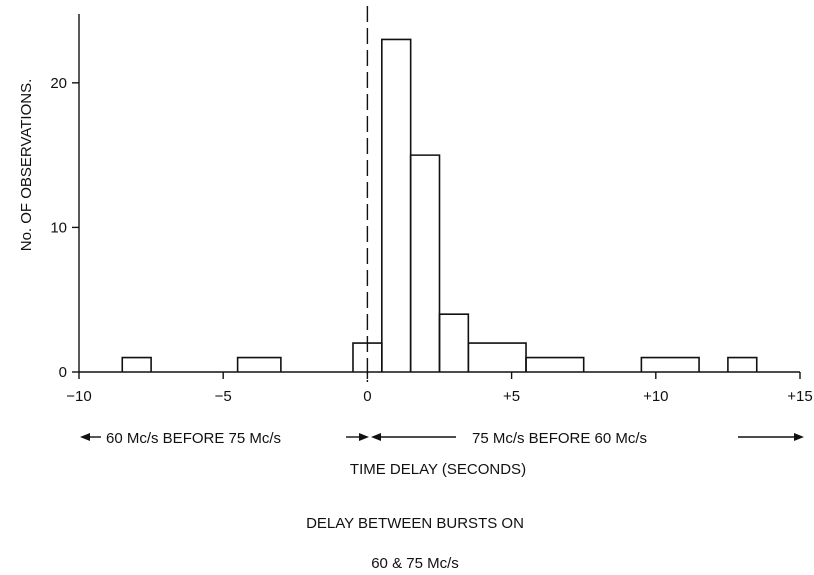 This screenshot has width=814, height=575. What do you see at coordinates (376, 437) in the screenshot?
I see `right-range-arrowhead-left` at bounding box center [376, 437].